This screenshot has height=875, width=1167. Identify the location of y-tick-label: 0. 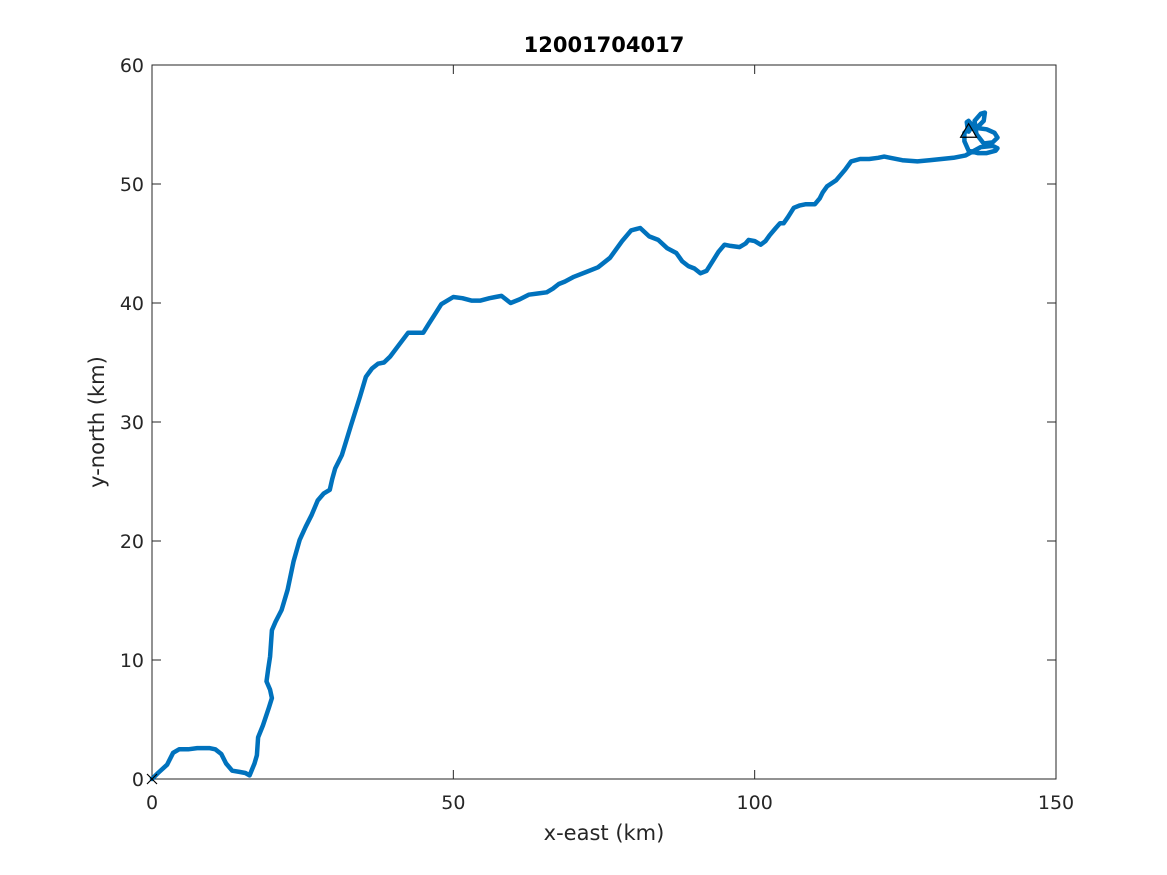
(138, 780).